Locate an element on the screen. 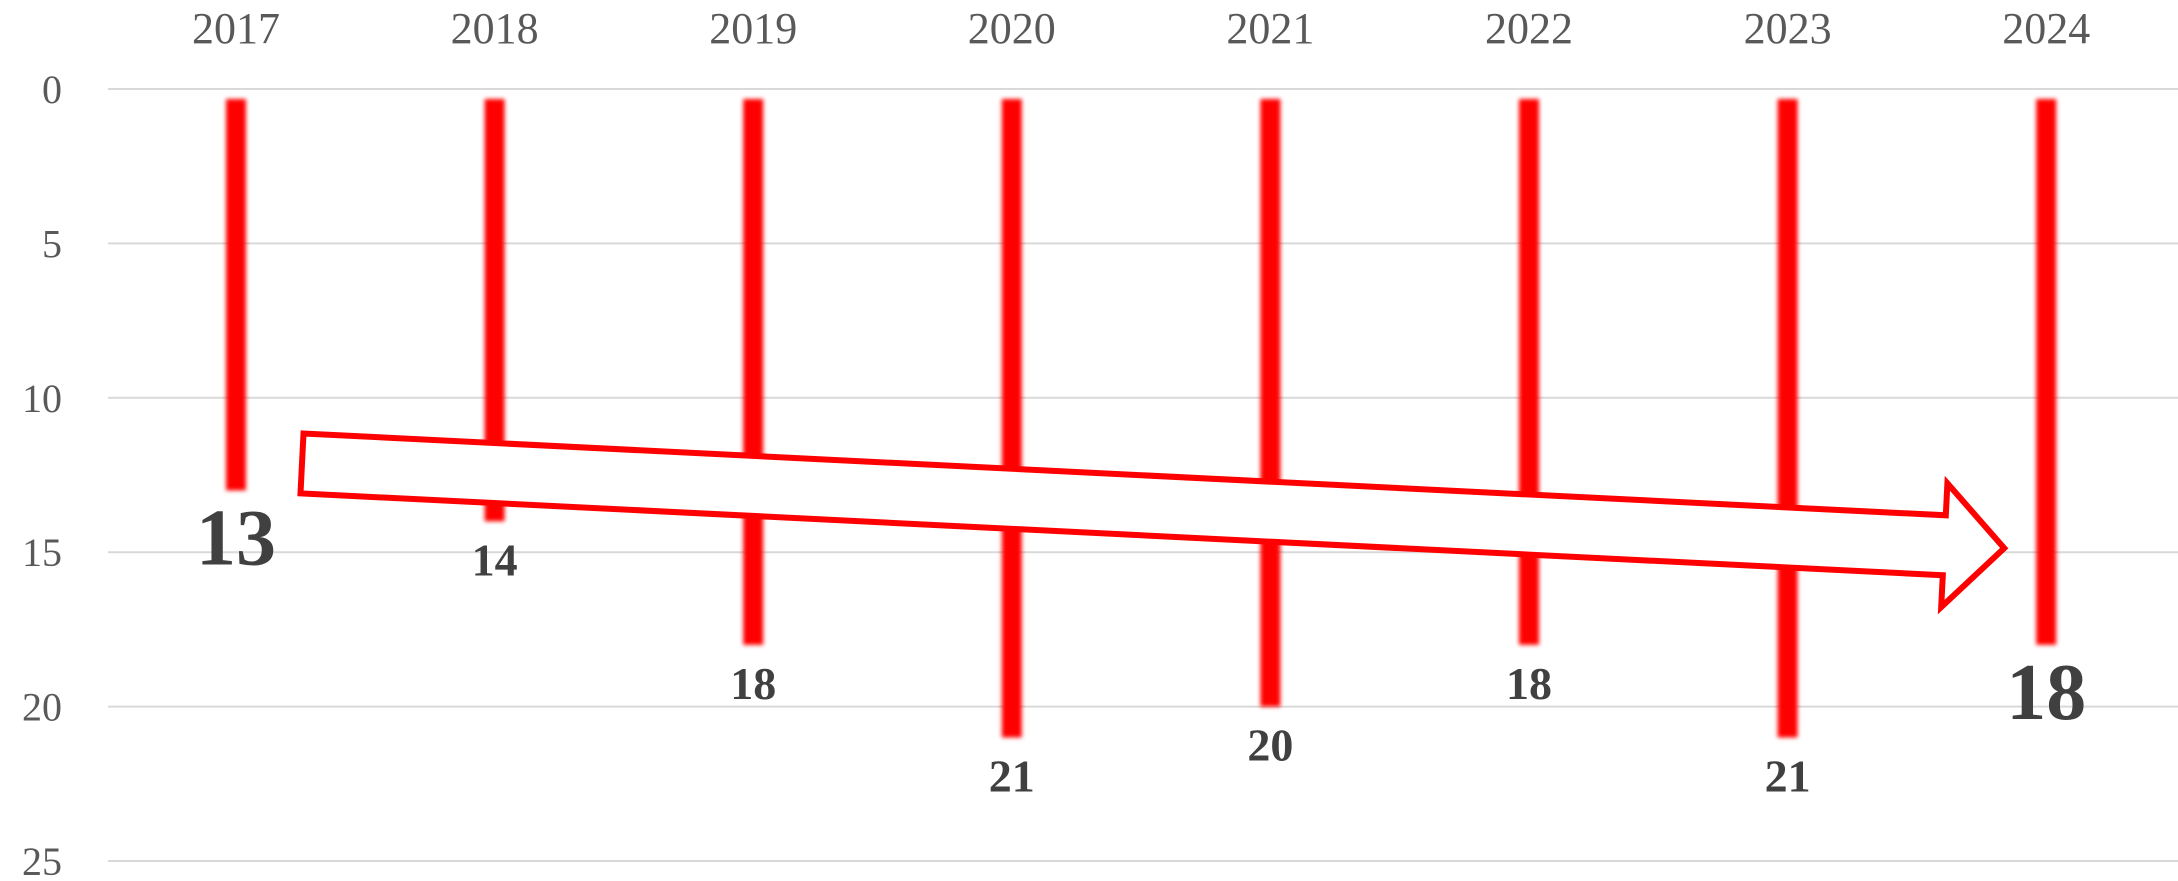 This screenshot has height=881, width=2178. bar-2019 is located at coordinates (753, 372).